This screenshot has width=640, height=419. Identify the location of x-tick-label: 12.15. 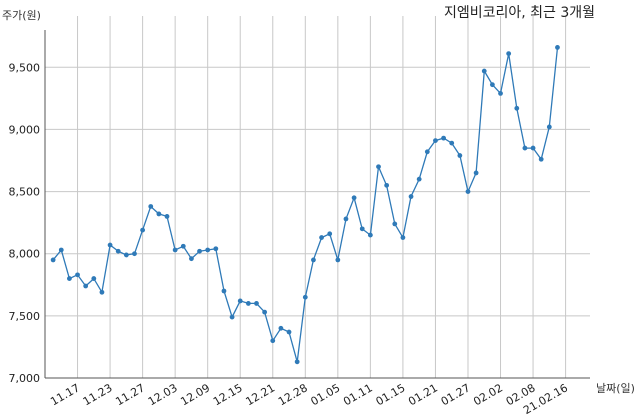
(228, 394).